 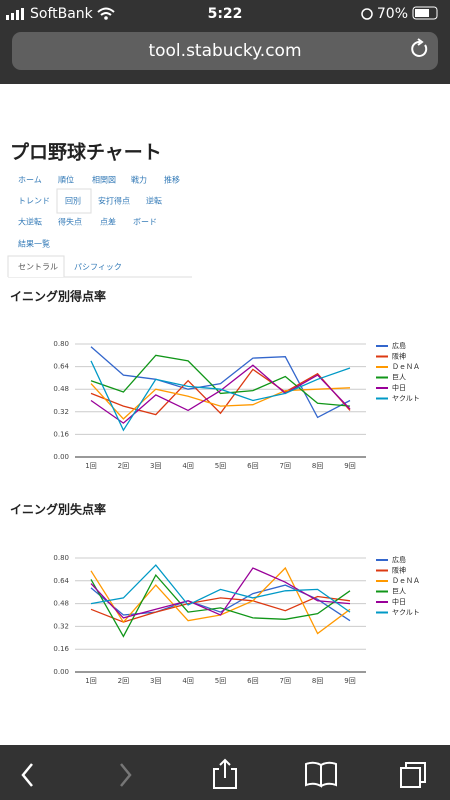 I want to click on tabs: セントラル パシフィック, so click(x=99, y=266).